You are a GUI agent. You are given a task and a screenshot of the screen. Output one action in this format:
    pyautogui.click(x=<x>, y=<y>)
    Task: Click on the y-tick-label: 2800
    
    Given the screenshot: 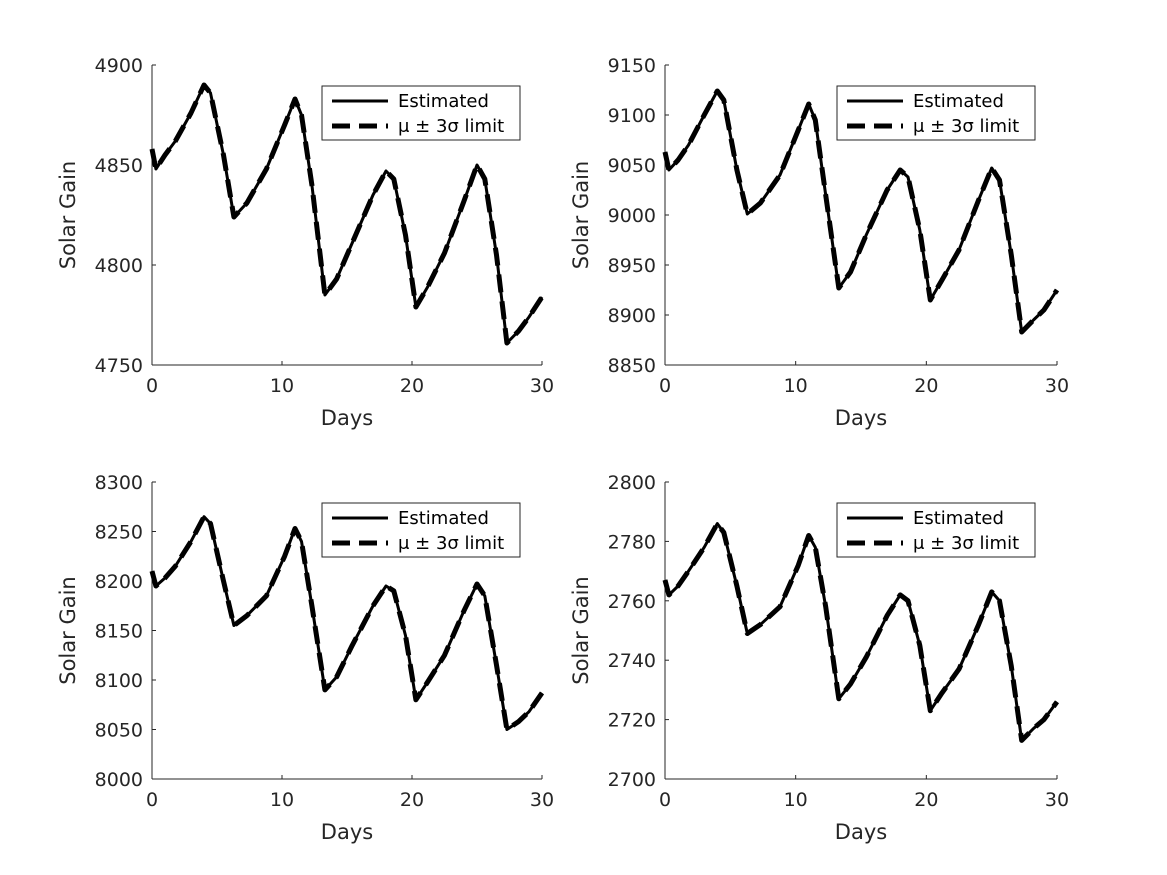 What is the action you would take?
    pyautogui.click(x=632, y=483)
    